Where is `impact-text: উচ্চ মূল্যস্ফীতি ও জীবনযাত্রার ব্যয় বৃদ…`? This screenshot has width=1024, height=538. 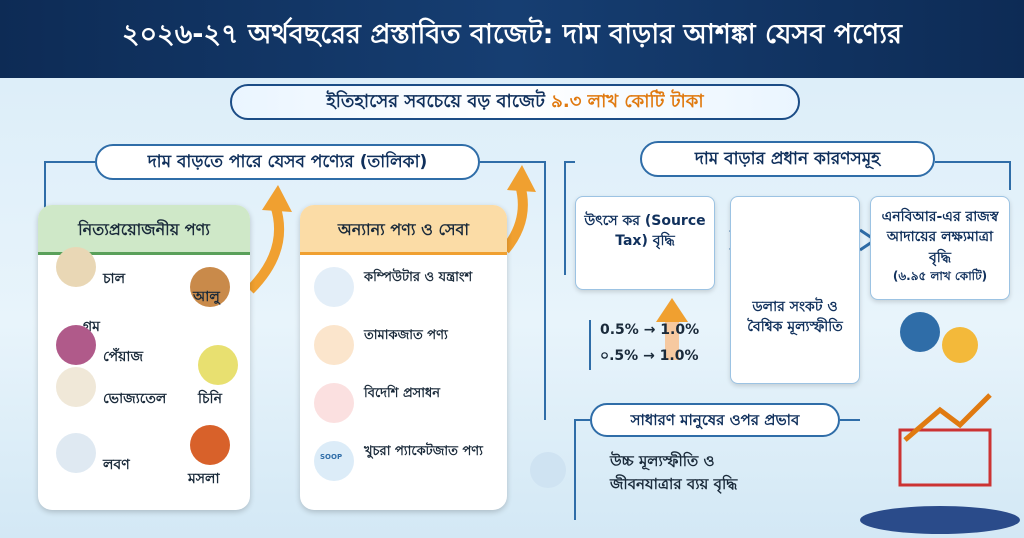
impact-text: উচ্চ মূল্যস্ফীতি ও জীবনযাত্রার ব্যয় বৃদ… is located at coordinates (674, 472).